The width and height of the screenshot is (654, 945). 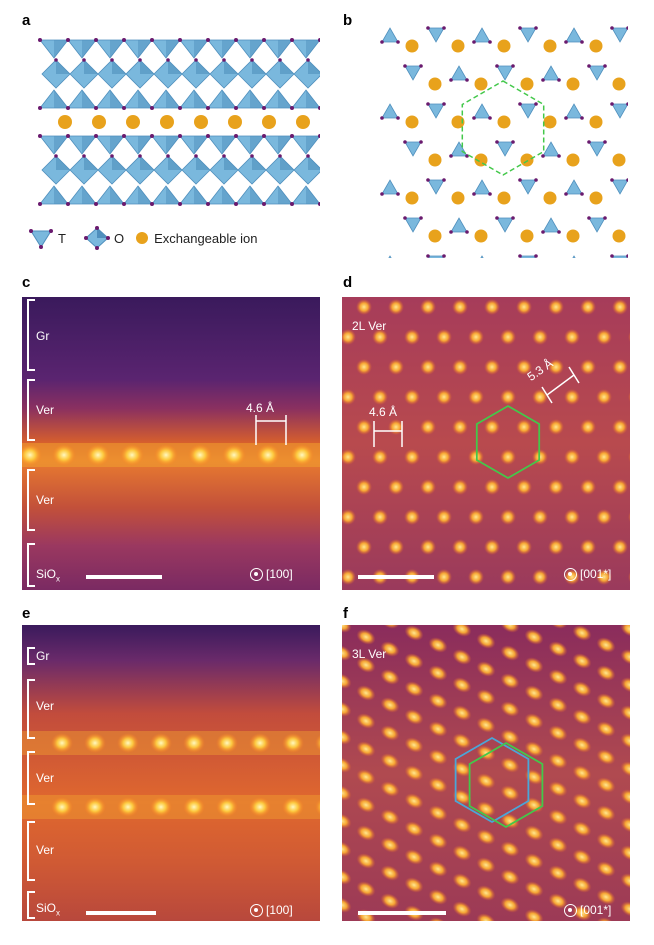 What do you see at coordinates (596, 574) in the screenshot?
I see `zone-axis-label-d: [001*]` at bounding box center [596, 574].